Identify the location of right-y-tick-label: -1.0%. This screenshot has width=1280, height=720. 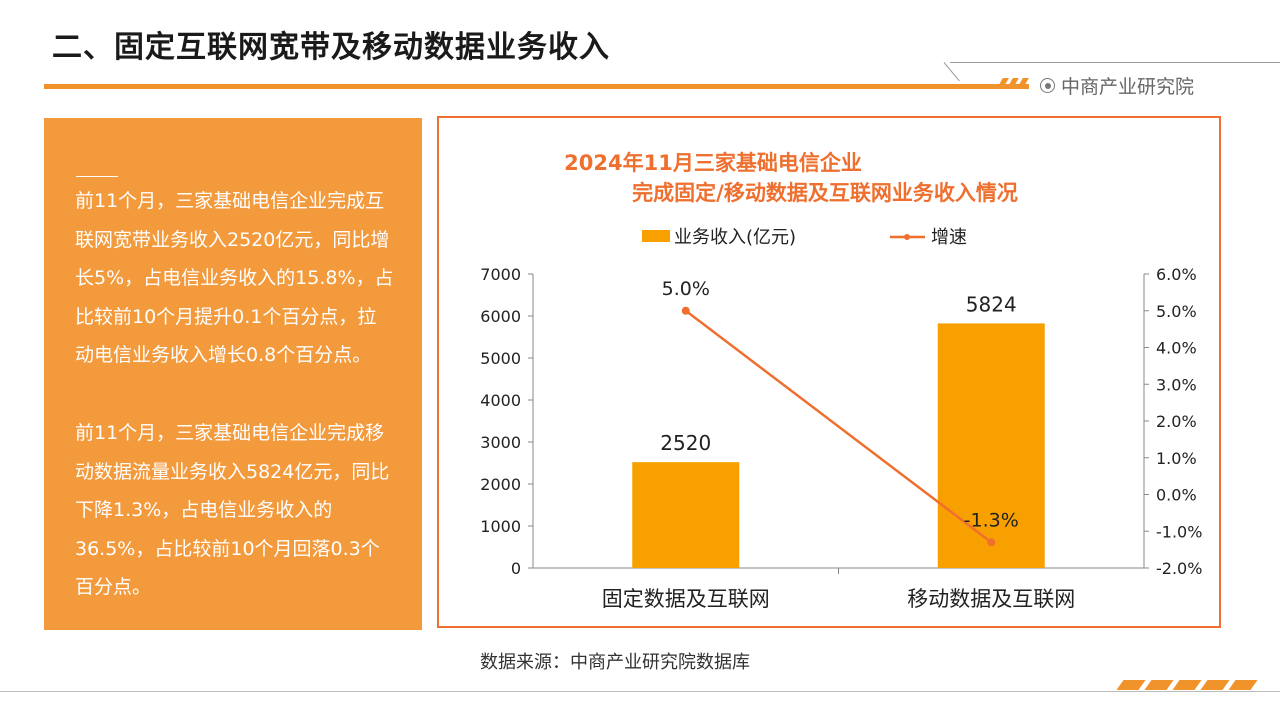
(1179, 531).